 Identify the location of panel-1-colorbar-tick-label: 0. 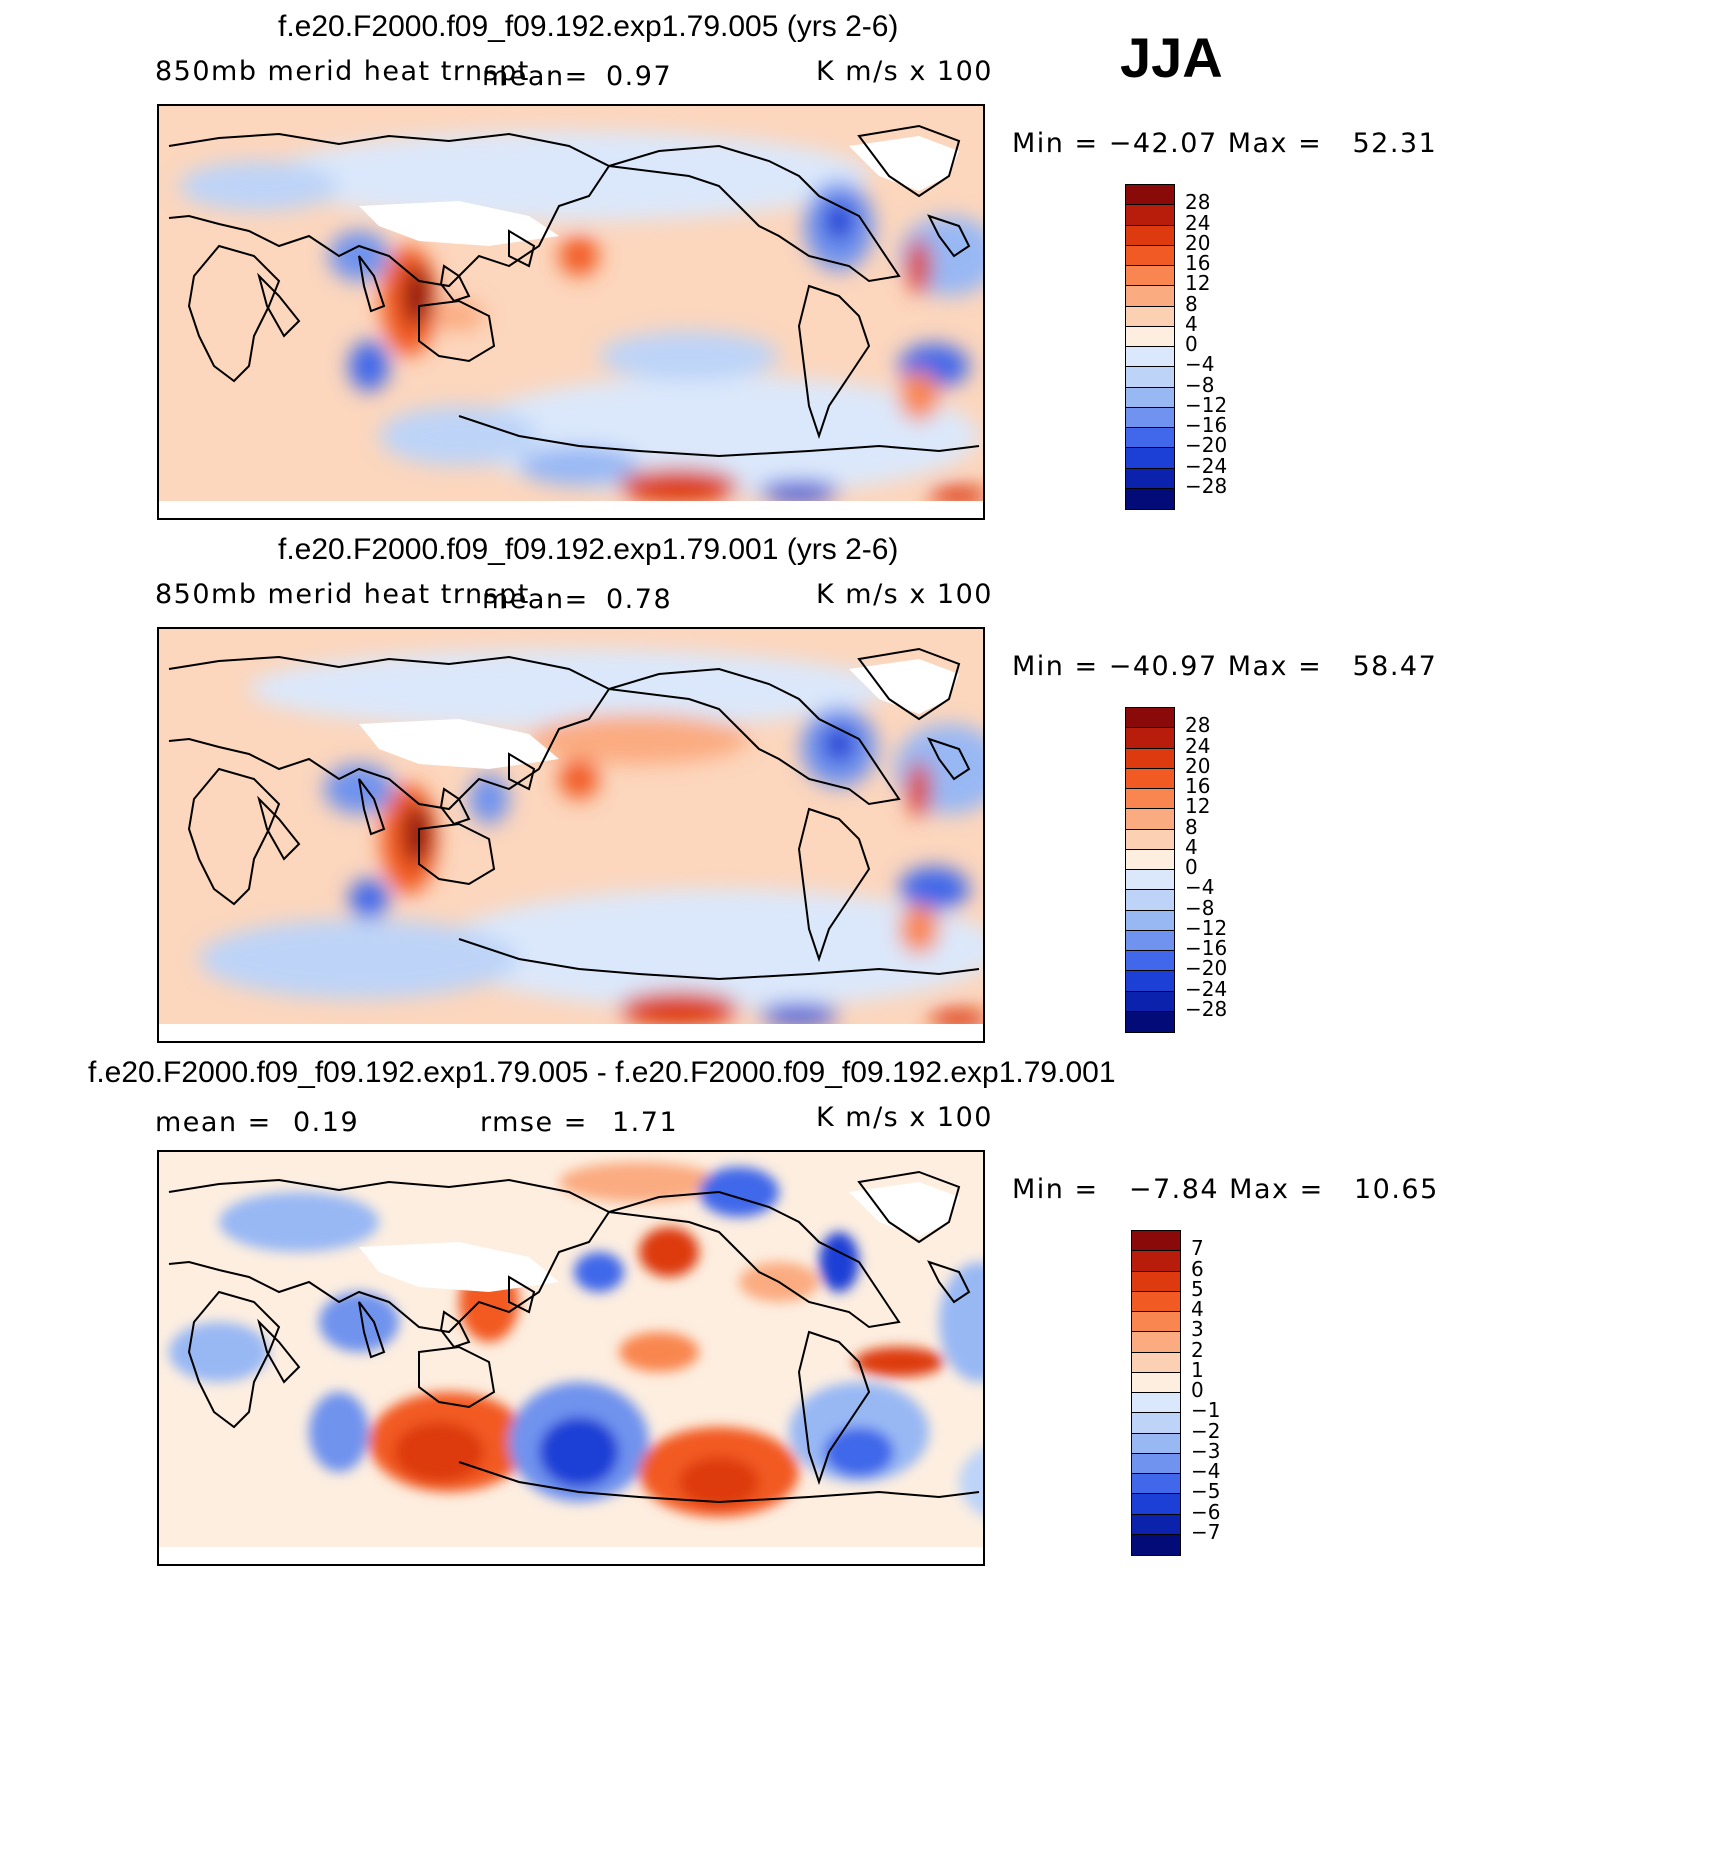
(1191, 344).